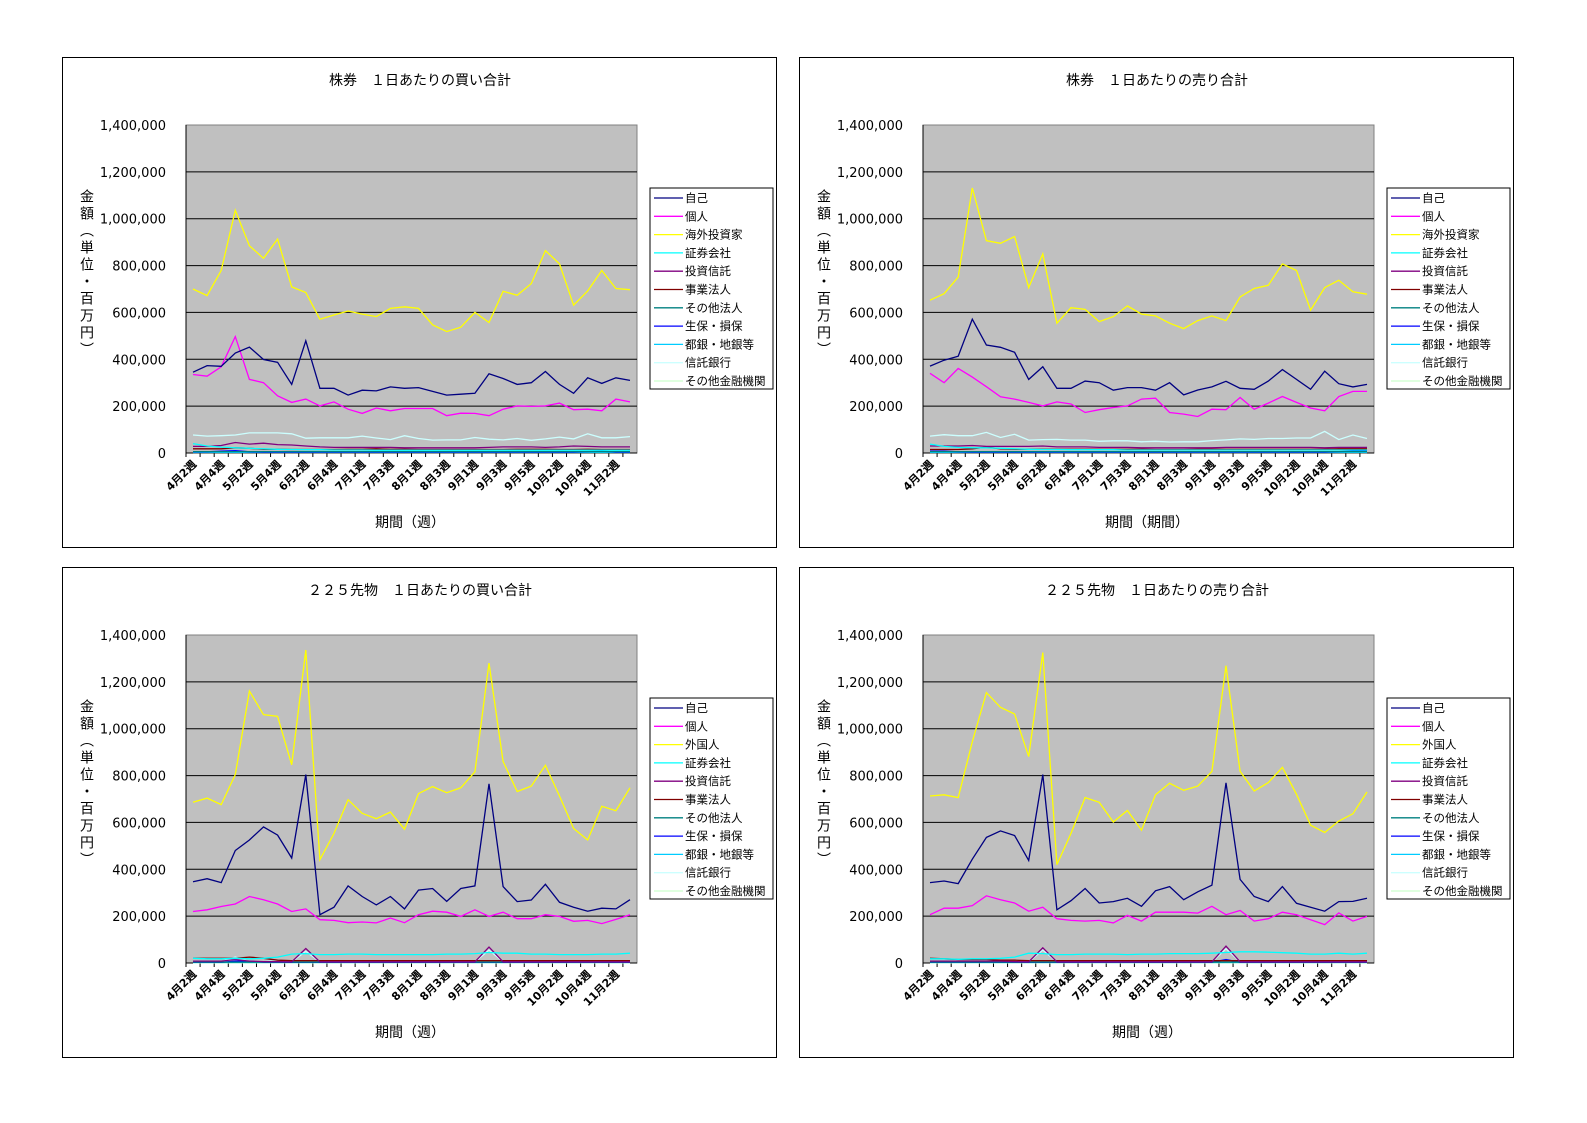 The image size is (1587, 1123). I want to click on x-axis-title: 期間（期間）, so click(1147, 523).